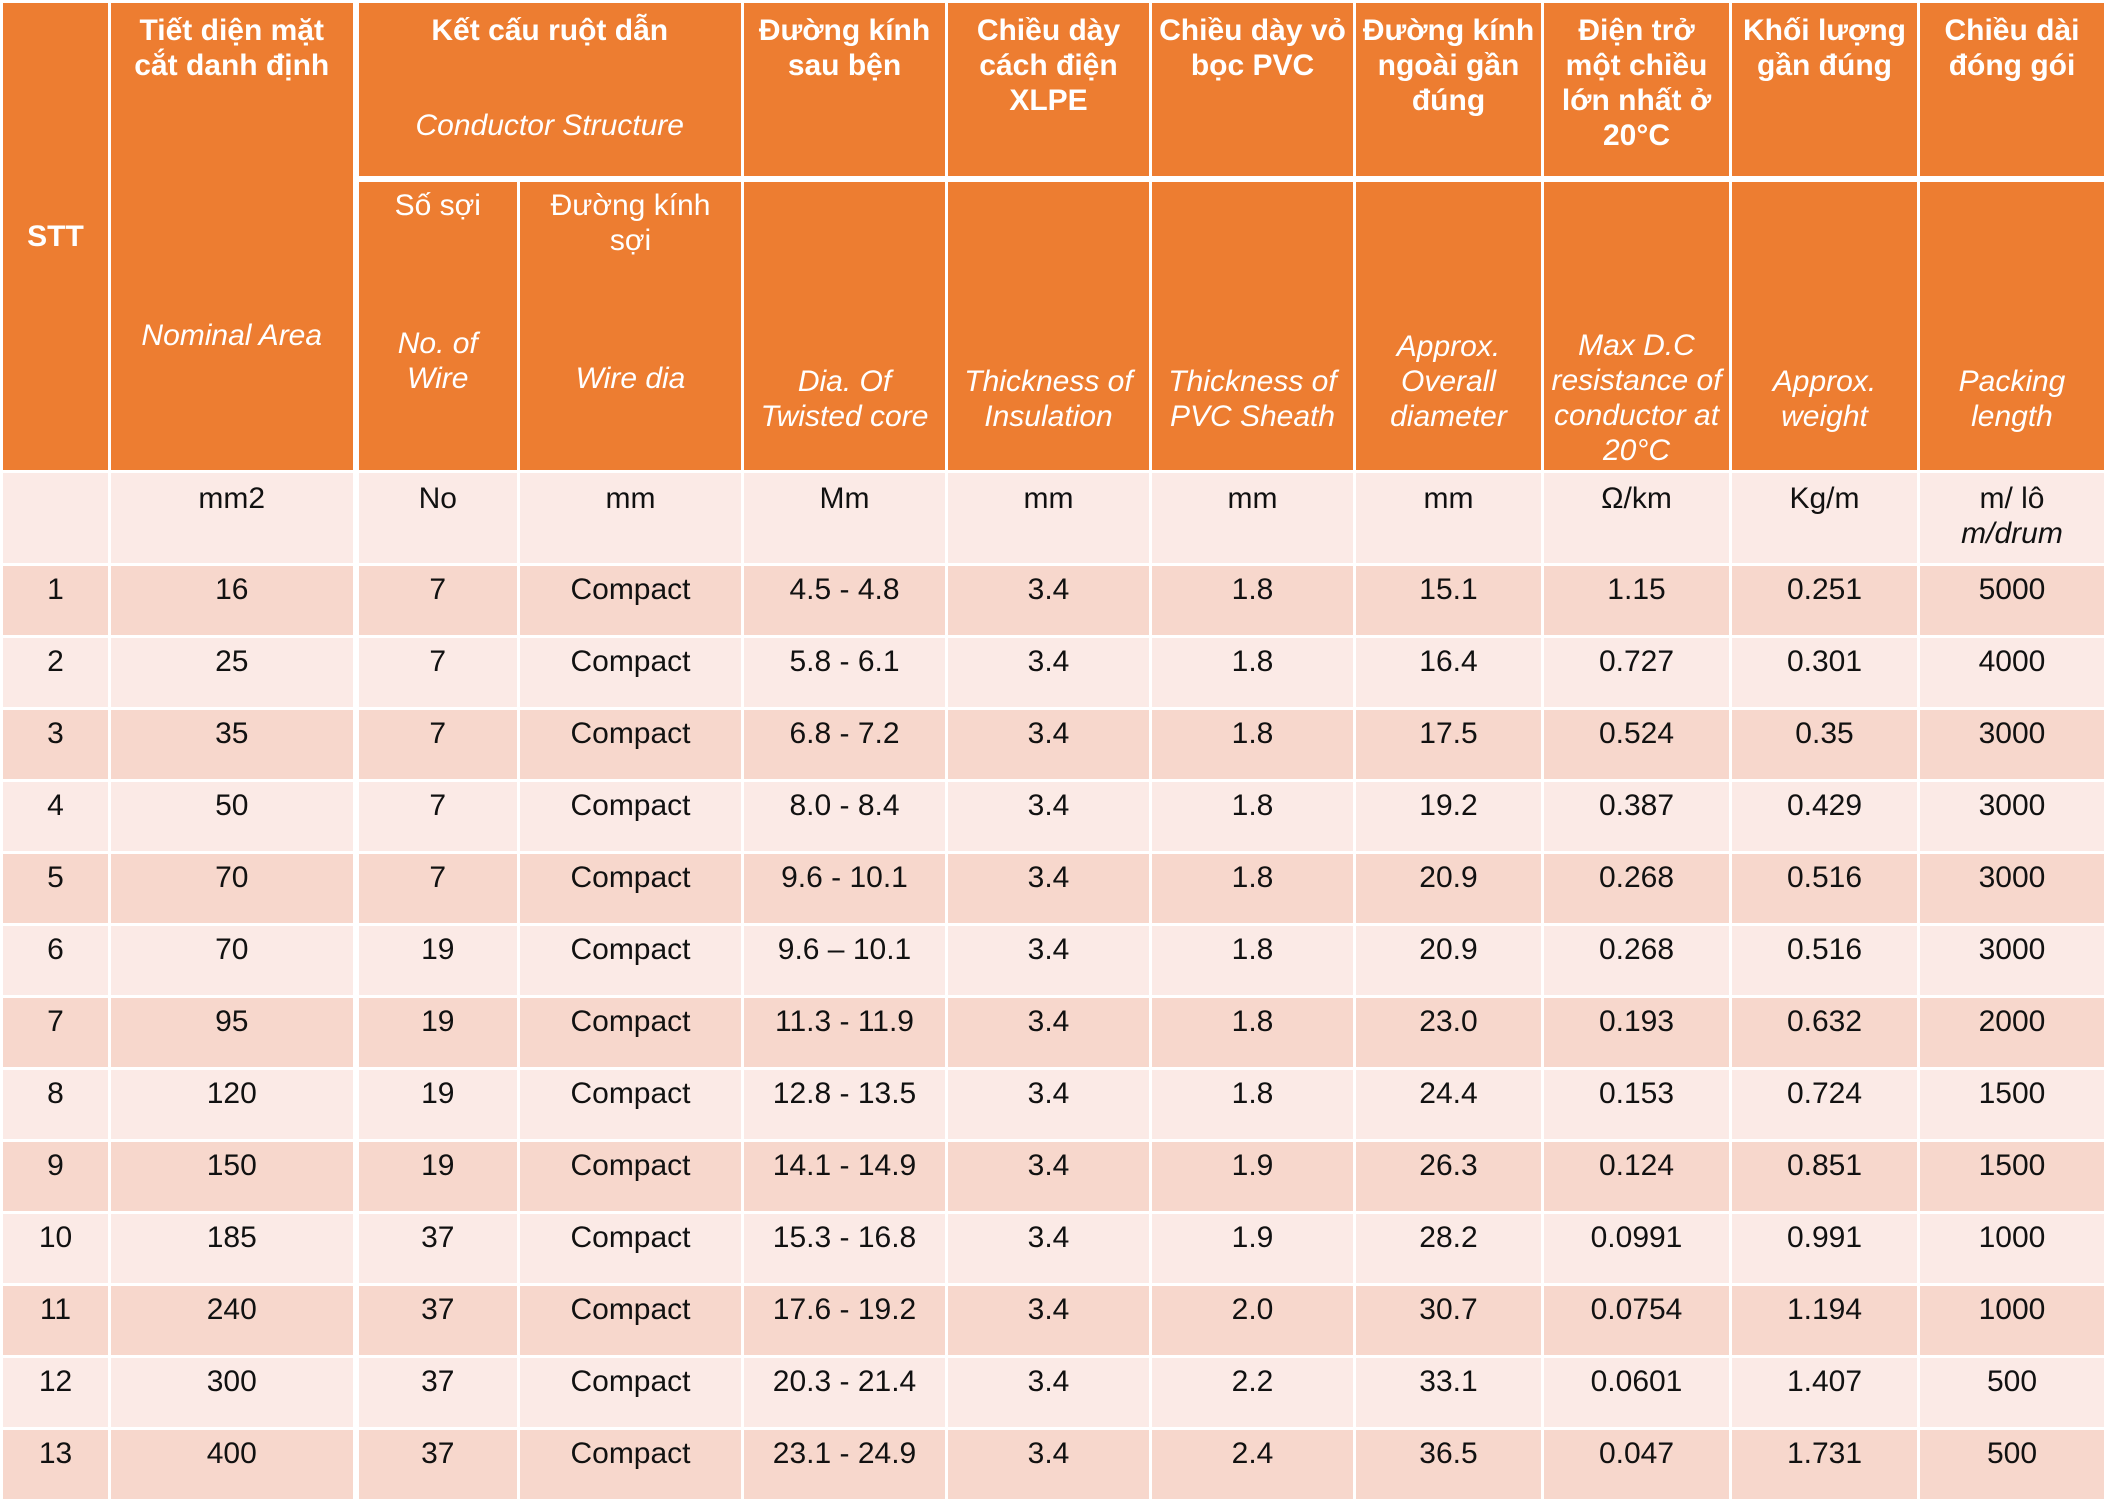  Describe the element at coordinates (233, 1465) in the screenshot. I see `nominal-area-cell: 400` at that location.